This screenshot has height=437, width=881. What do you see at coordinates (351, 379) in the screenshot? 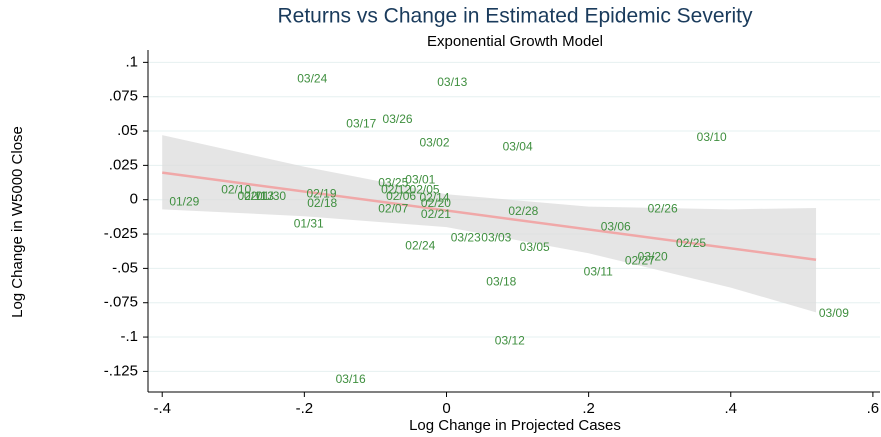
I see `point-label: 03/16` at bounding box center [351, 379].